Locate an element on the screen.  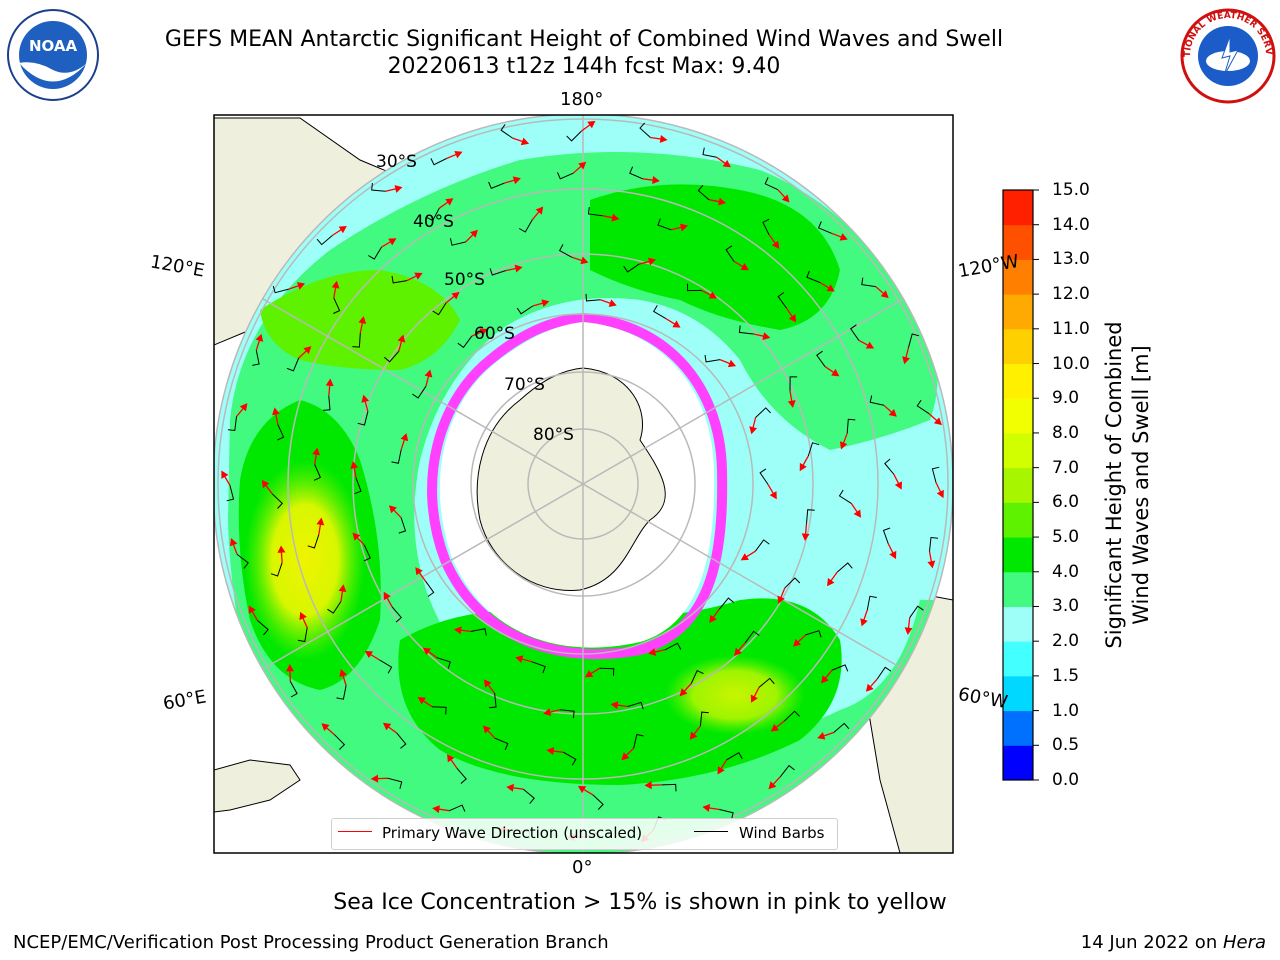
colorbar-tick-label: 5.0 is located at coordinates (1066, 537).